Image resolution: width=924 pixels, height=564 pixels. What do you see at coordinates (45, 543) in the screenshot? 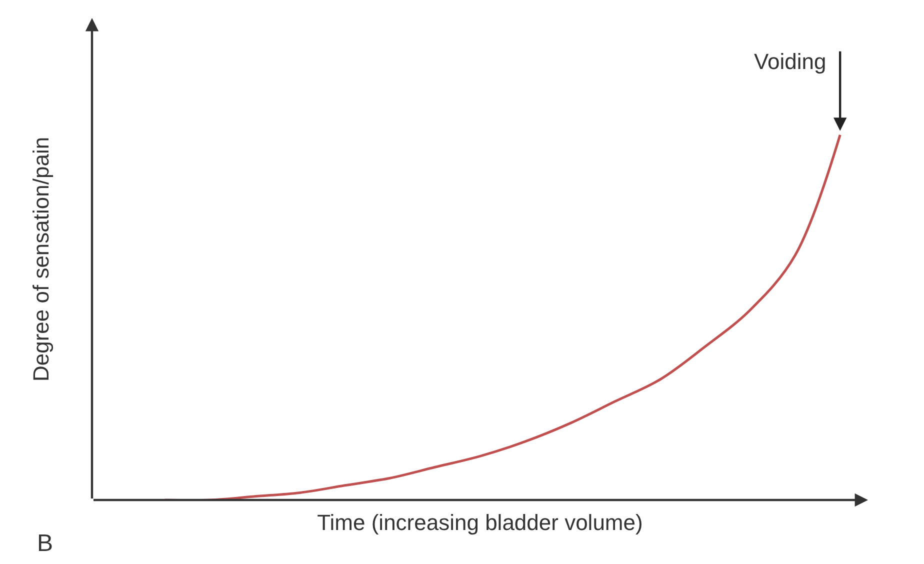
I see `text: B` at bounding box center [45, 543].